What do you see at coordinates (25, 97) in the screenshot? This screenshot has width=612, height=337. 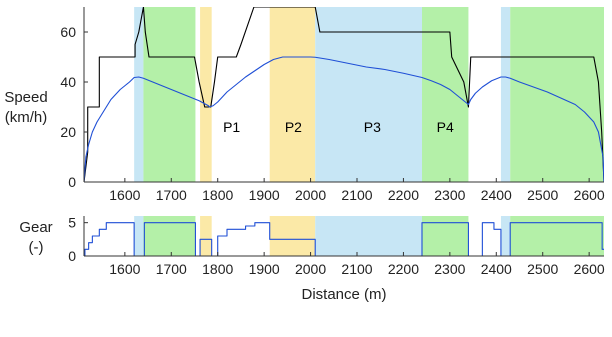 I see `y-axis-title-line-1: Speed` at bounding box center [25, 97].